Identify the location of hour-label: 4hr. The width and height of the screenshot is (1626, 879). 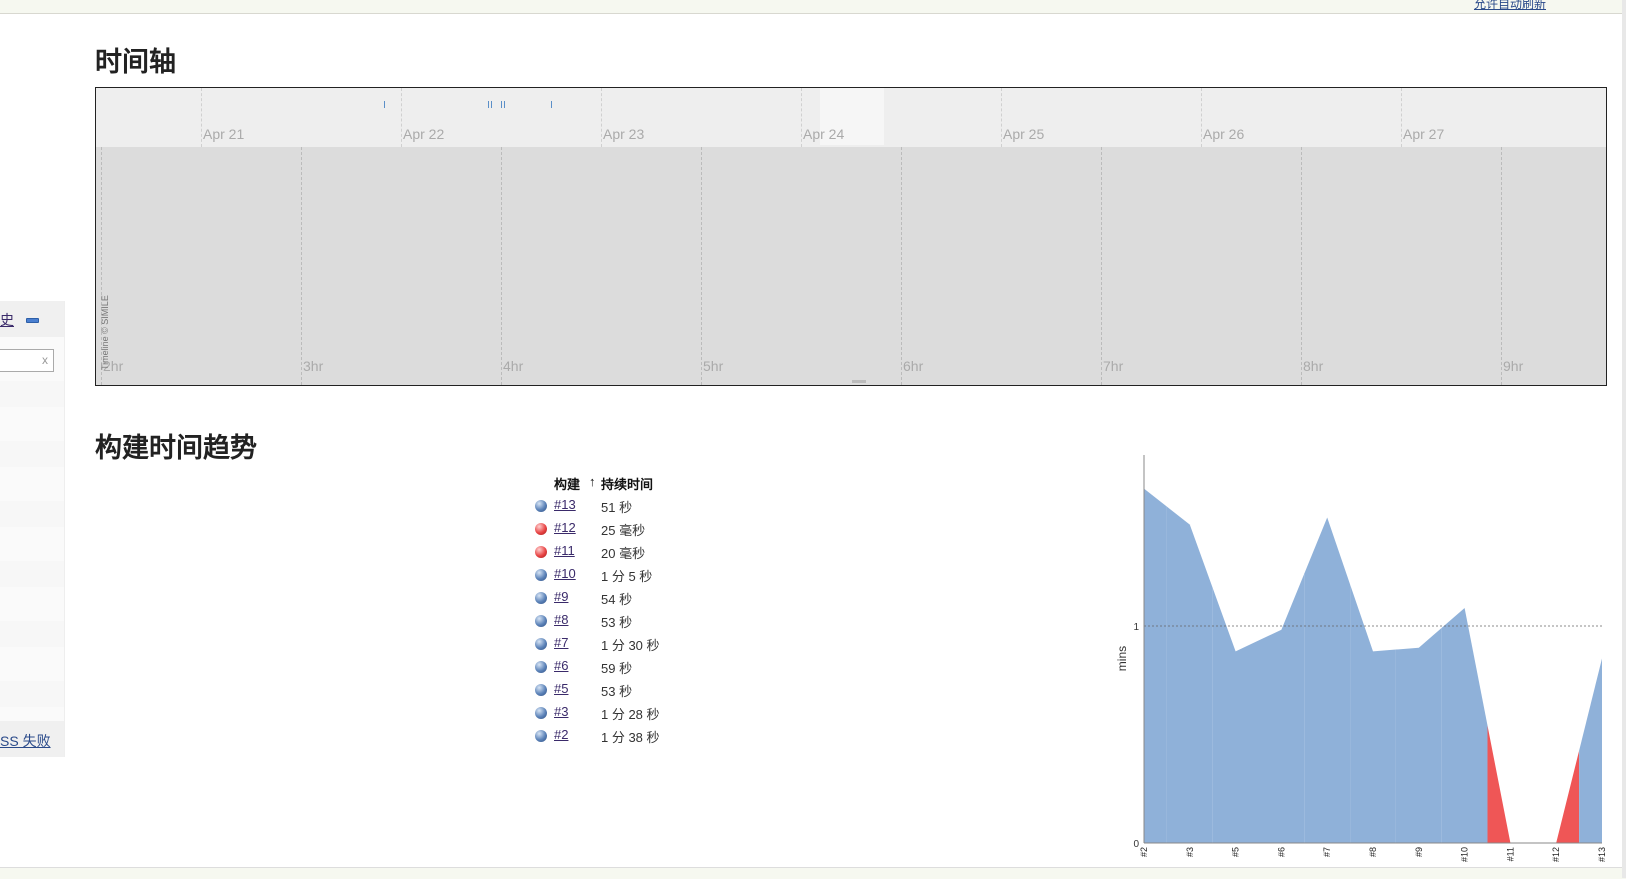
(513, 366).